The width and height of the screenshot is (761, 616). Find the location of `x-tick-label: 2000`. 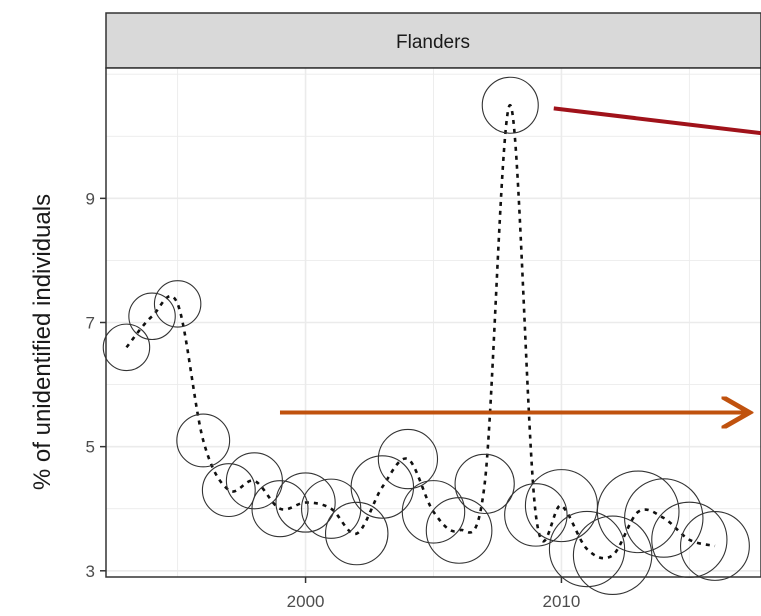

x-tick-label: 2000 is located at coordinates (306, 601).